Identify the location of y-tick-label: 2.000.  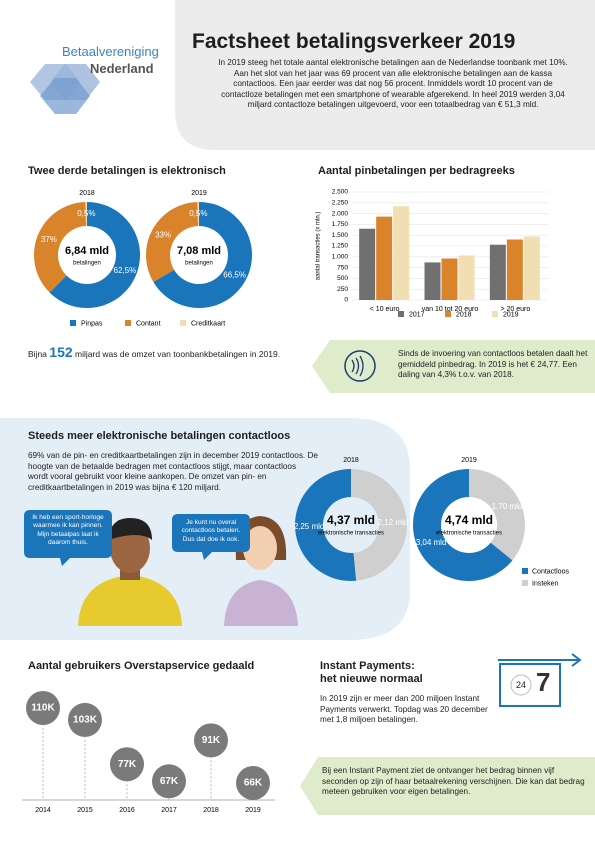
(340, 213).